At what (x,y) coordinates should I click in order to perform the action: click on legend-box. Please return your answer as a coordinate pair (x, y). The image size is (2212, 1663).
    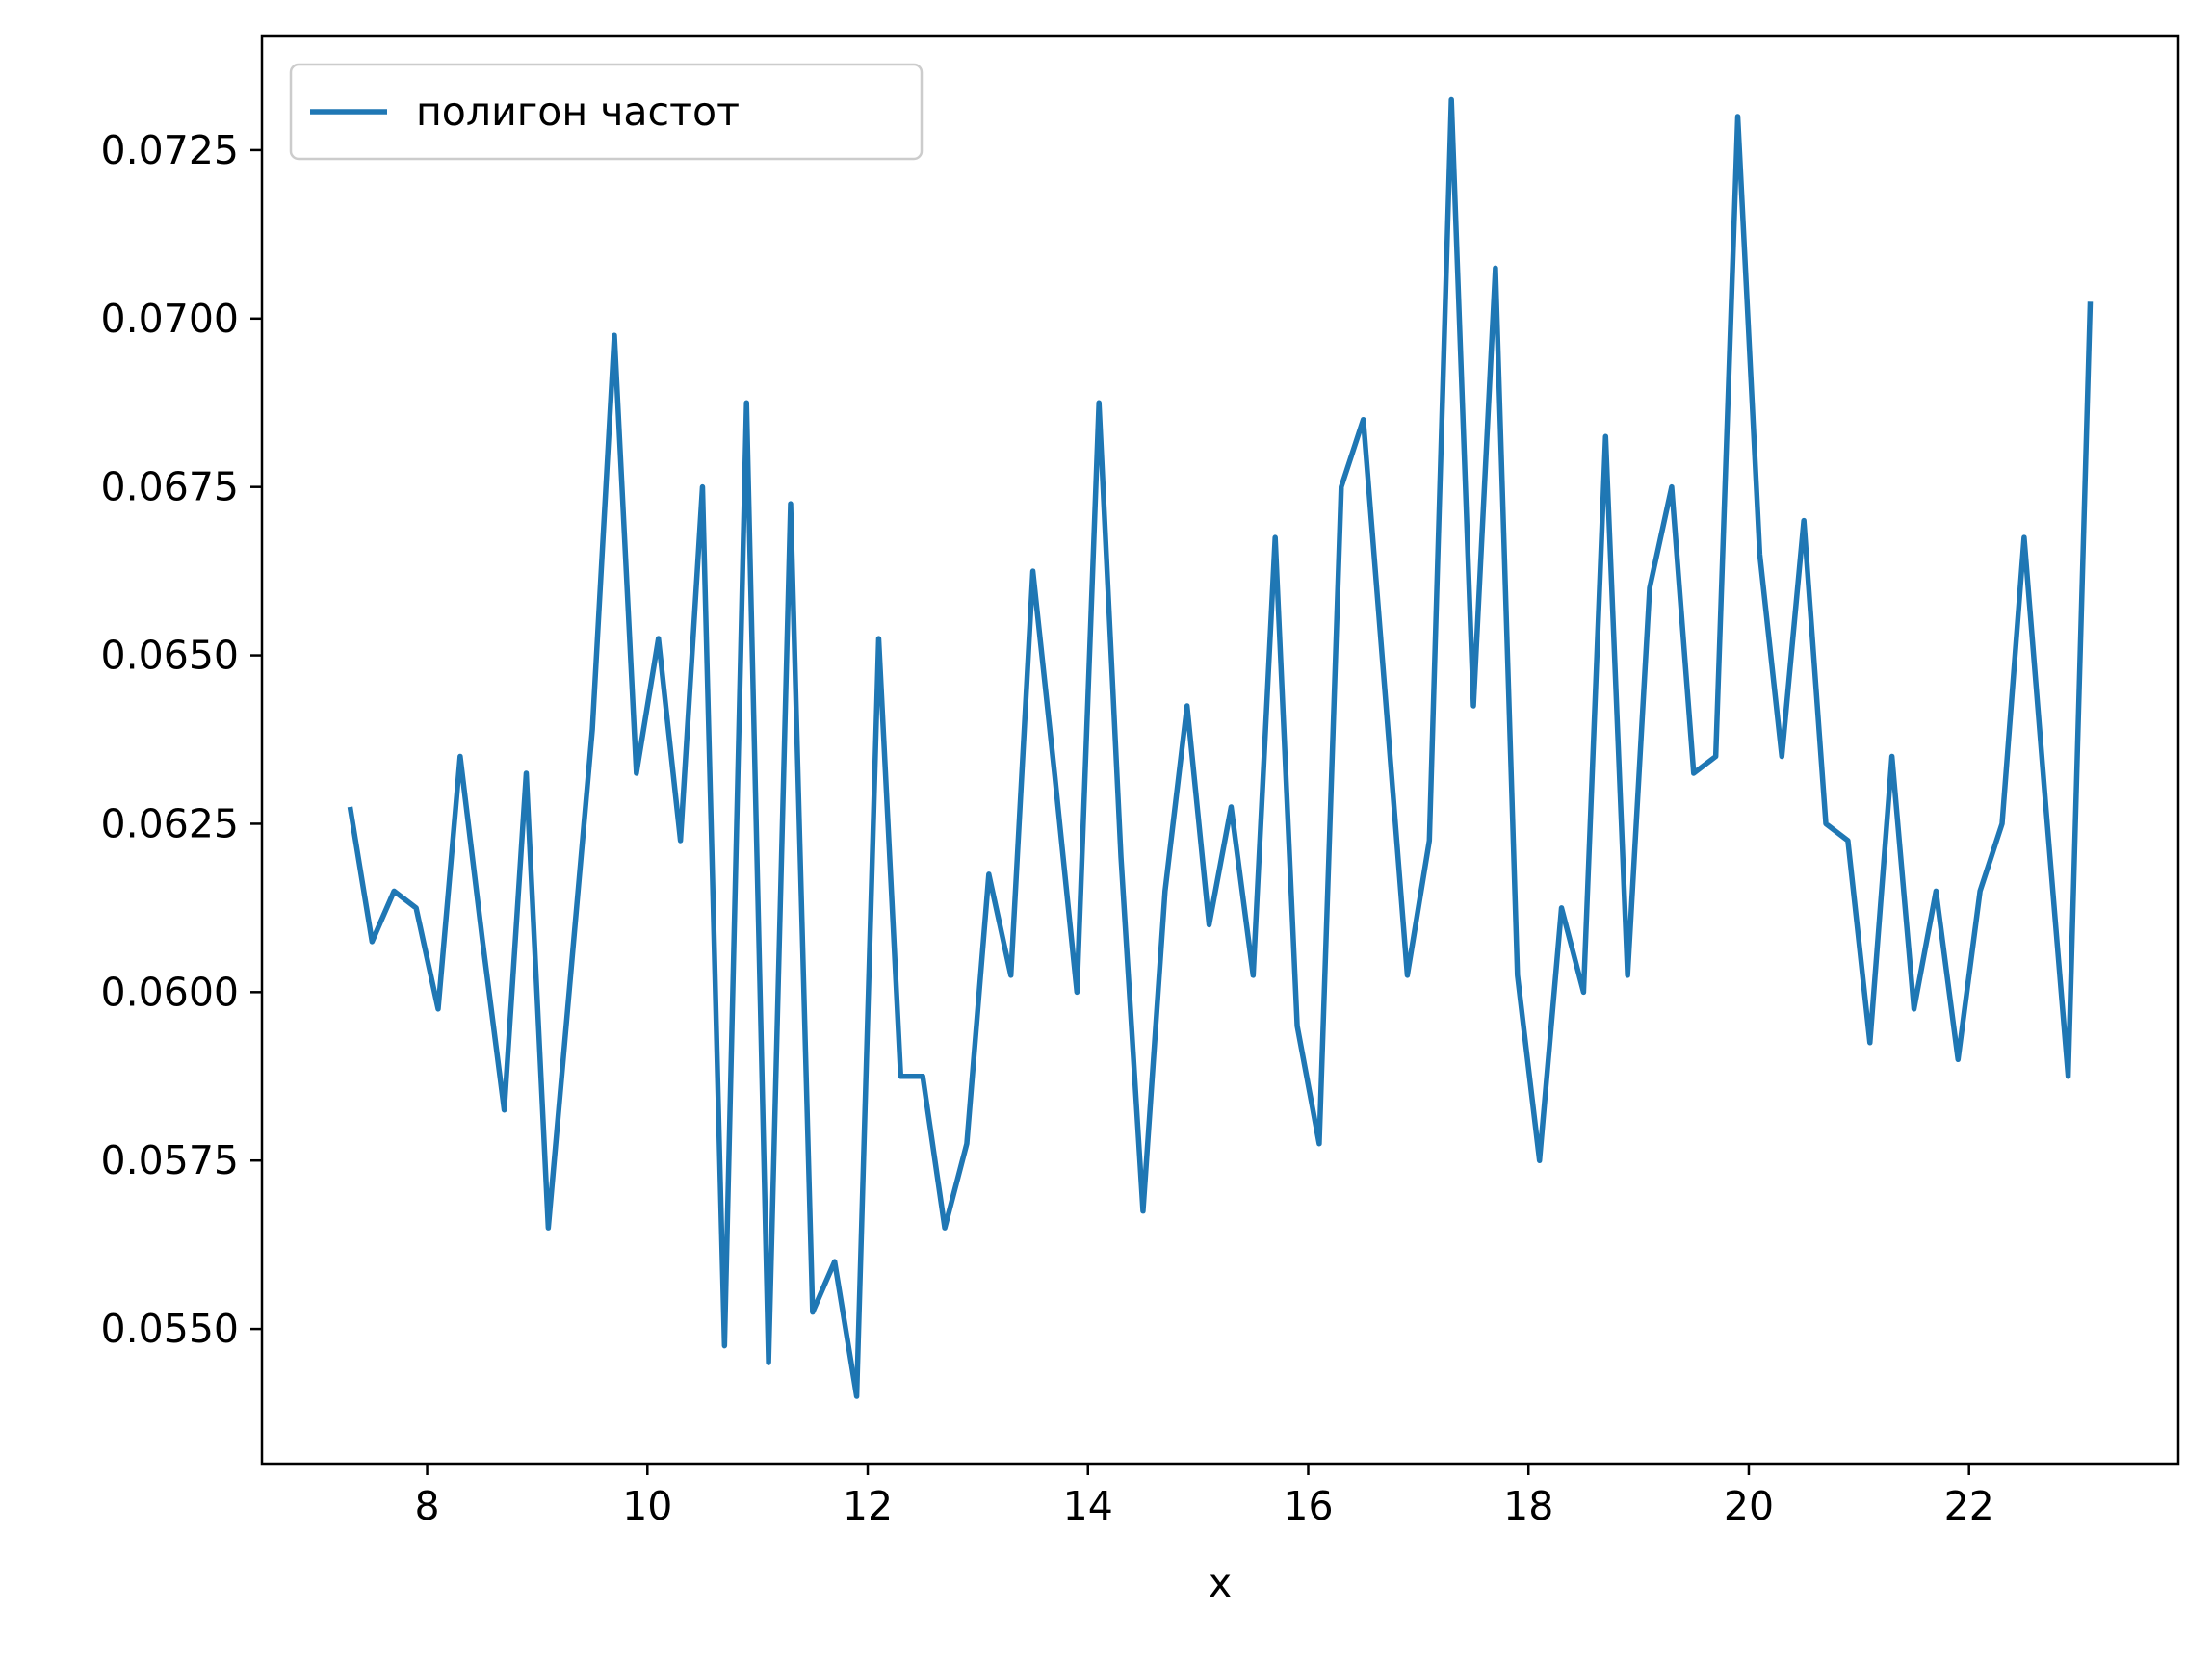
    Looking at the image, I should click on (606, 112).